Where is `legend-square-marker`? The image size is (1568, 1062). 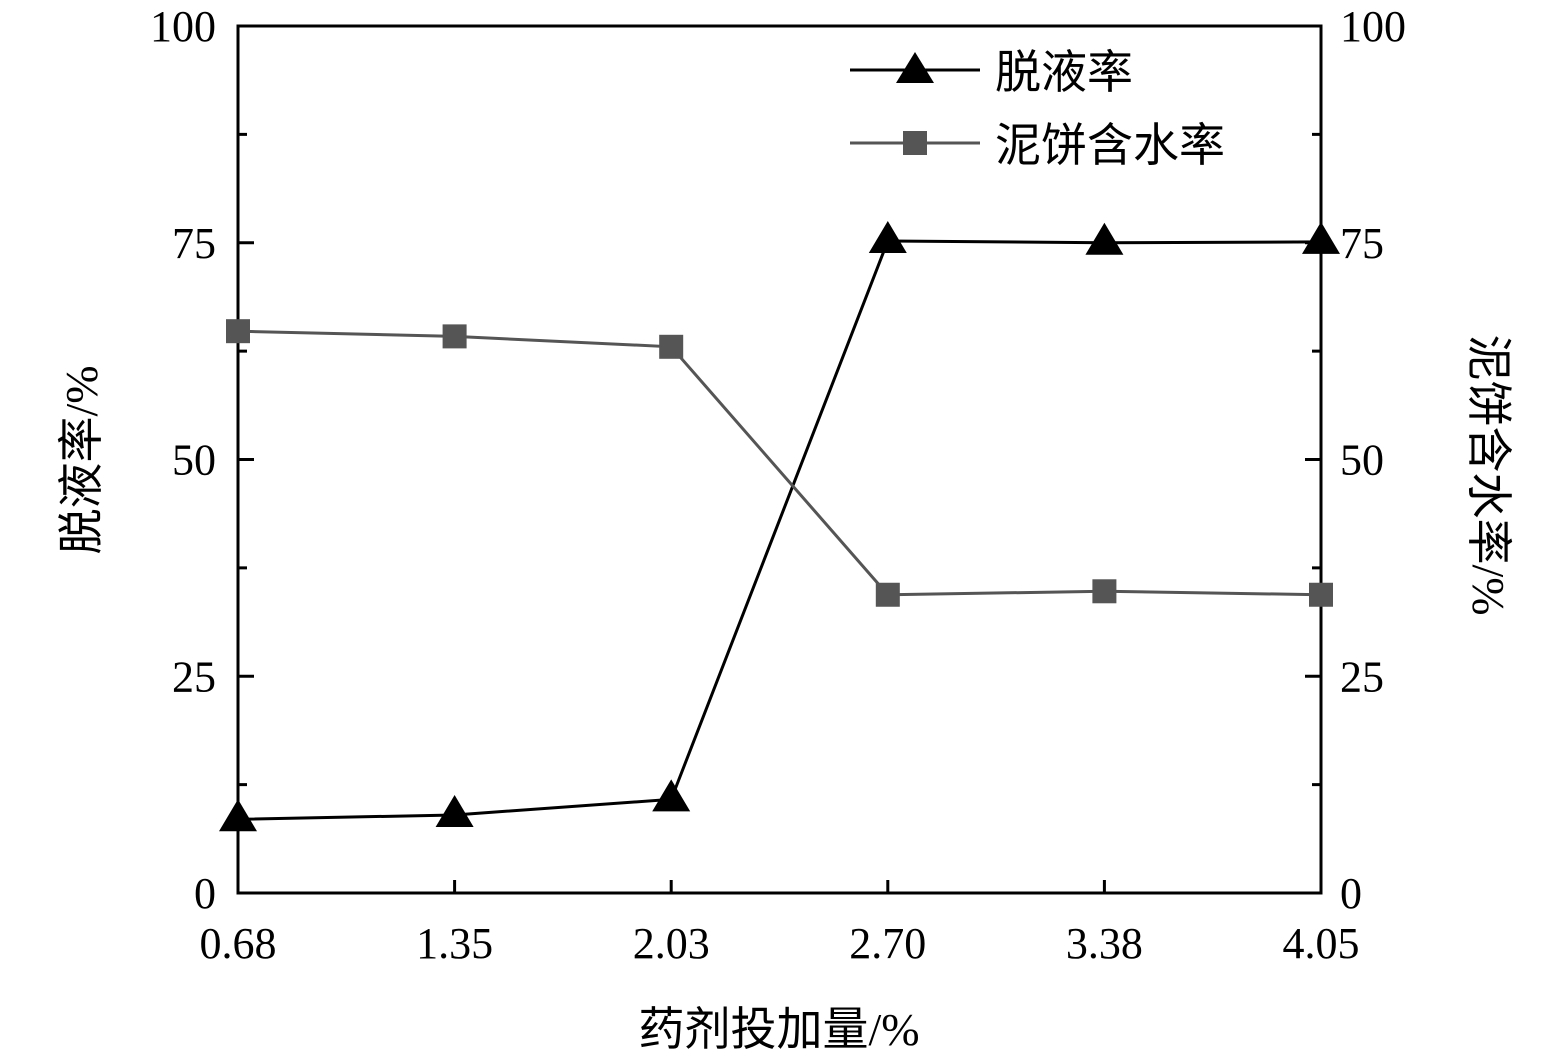
legend-square-marker is located at coordinates (915, 143).